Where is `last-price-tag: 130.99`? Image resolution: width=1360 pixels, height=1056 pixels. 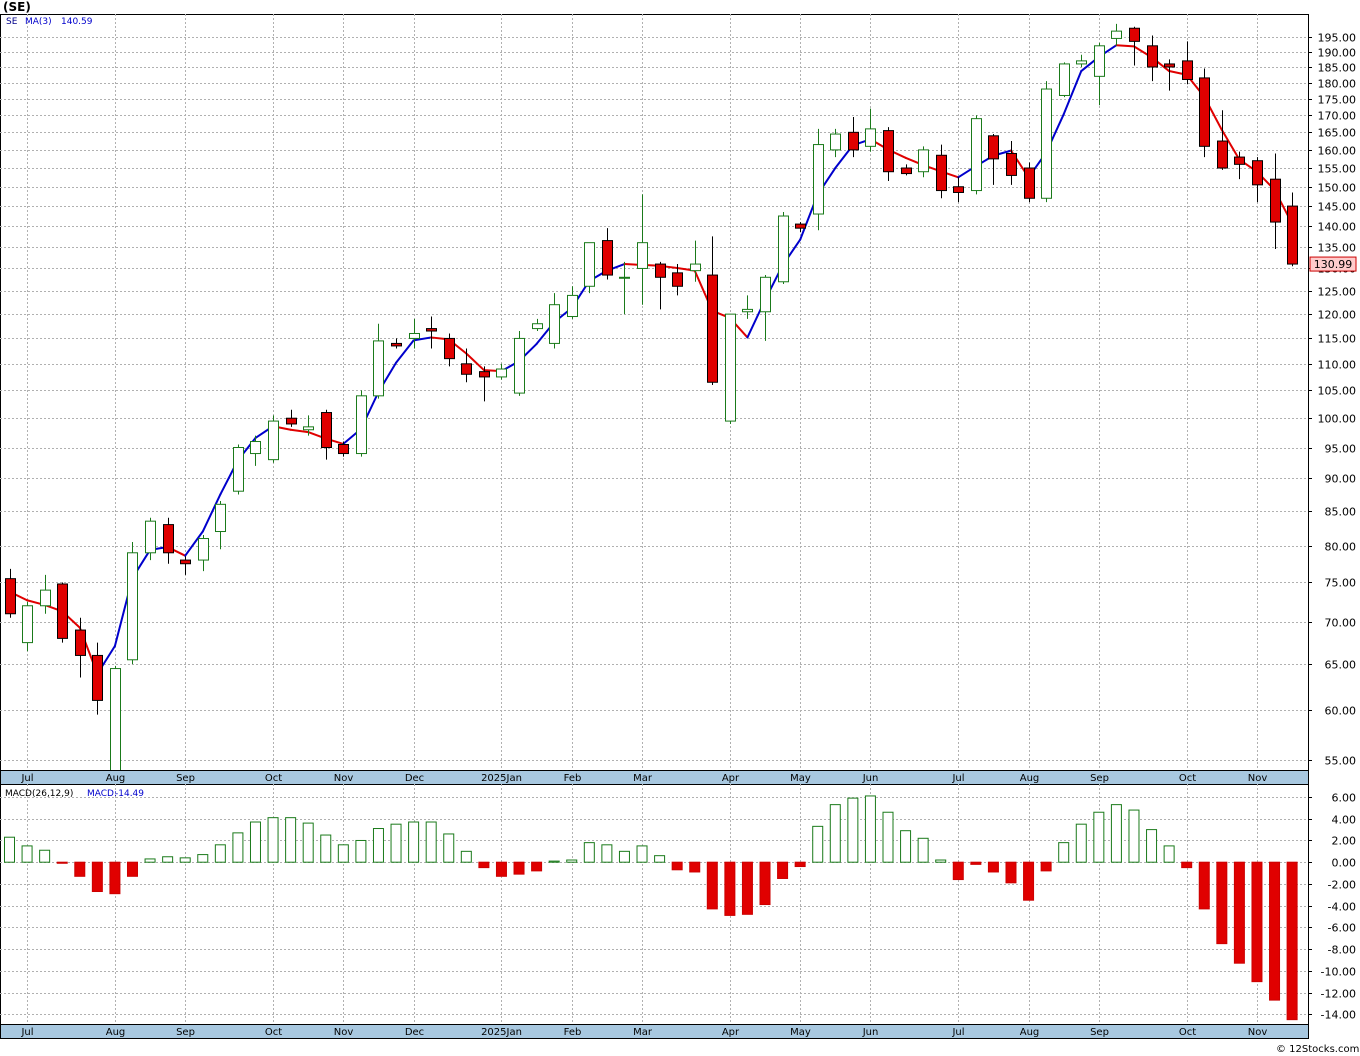 last-price-tag: 130.99 is located at coordinates (1333, 264).